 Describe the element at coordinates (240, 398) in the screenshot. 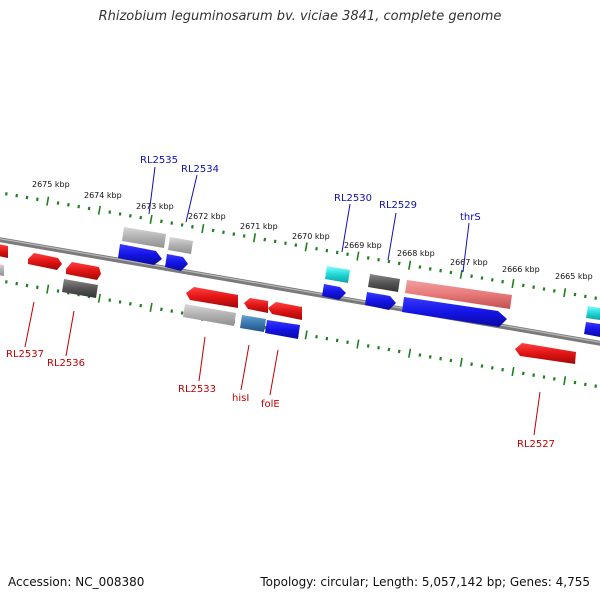

I see `gene-label: hisI` at that location.